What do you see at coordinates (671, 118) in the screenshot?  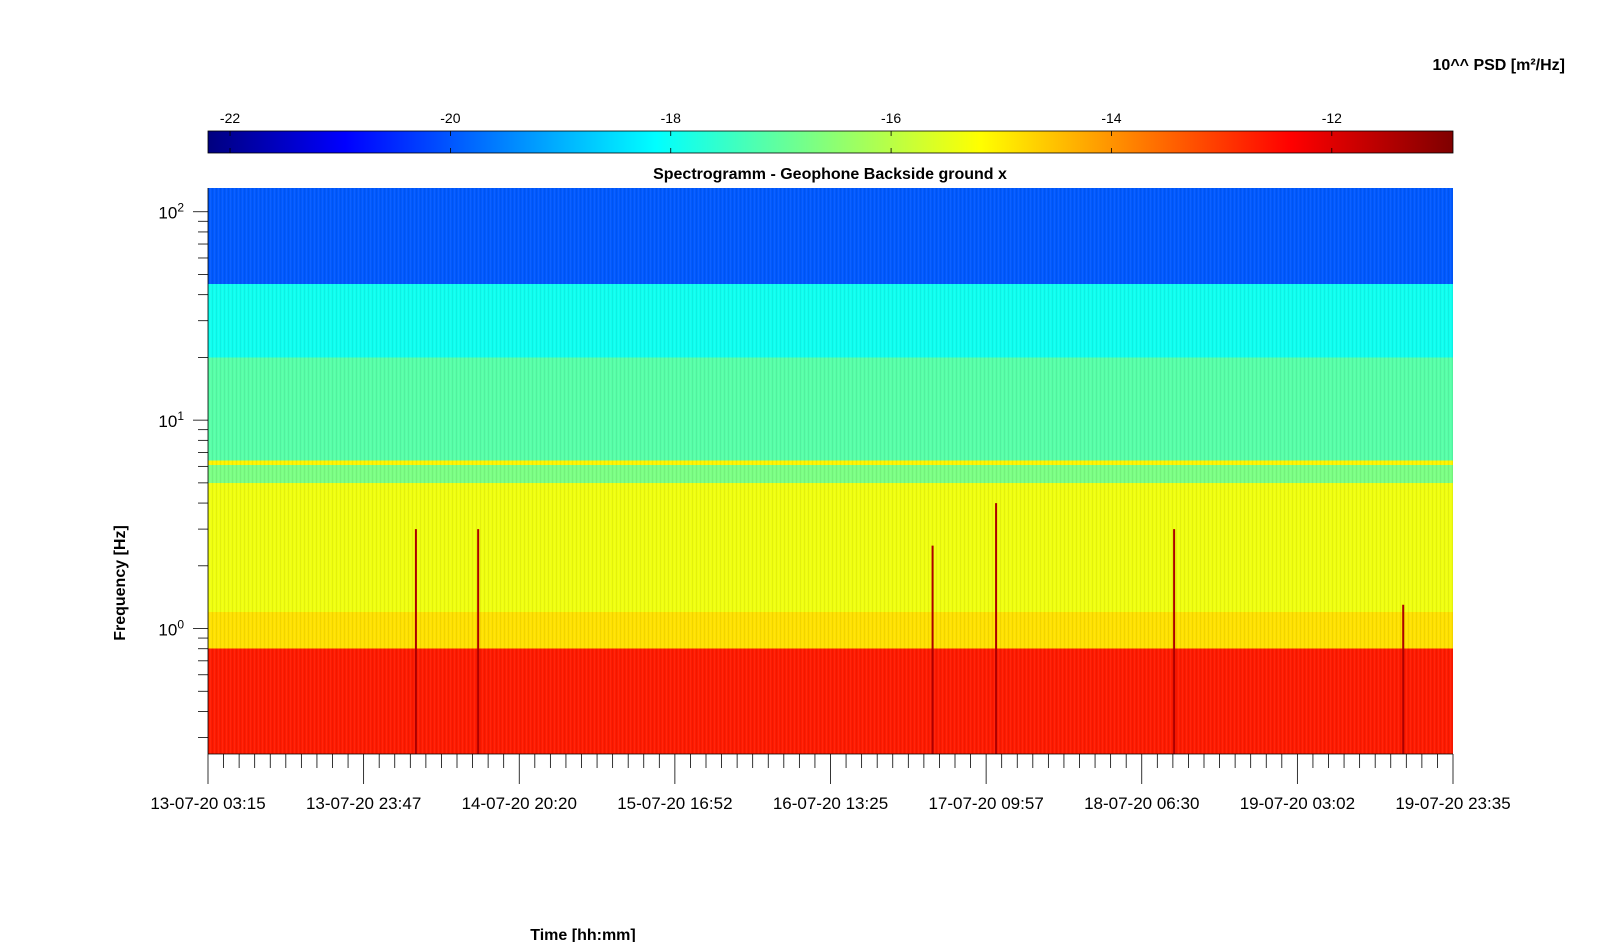 I see `colorbar-tick-label: -18` at bounding box center [671, 118].